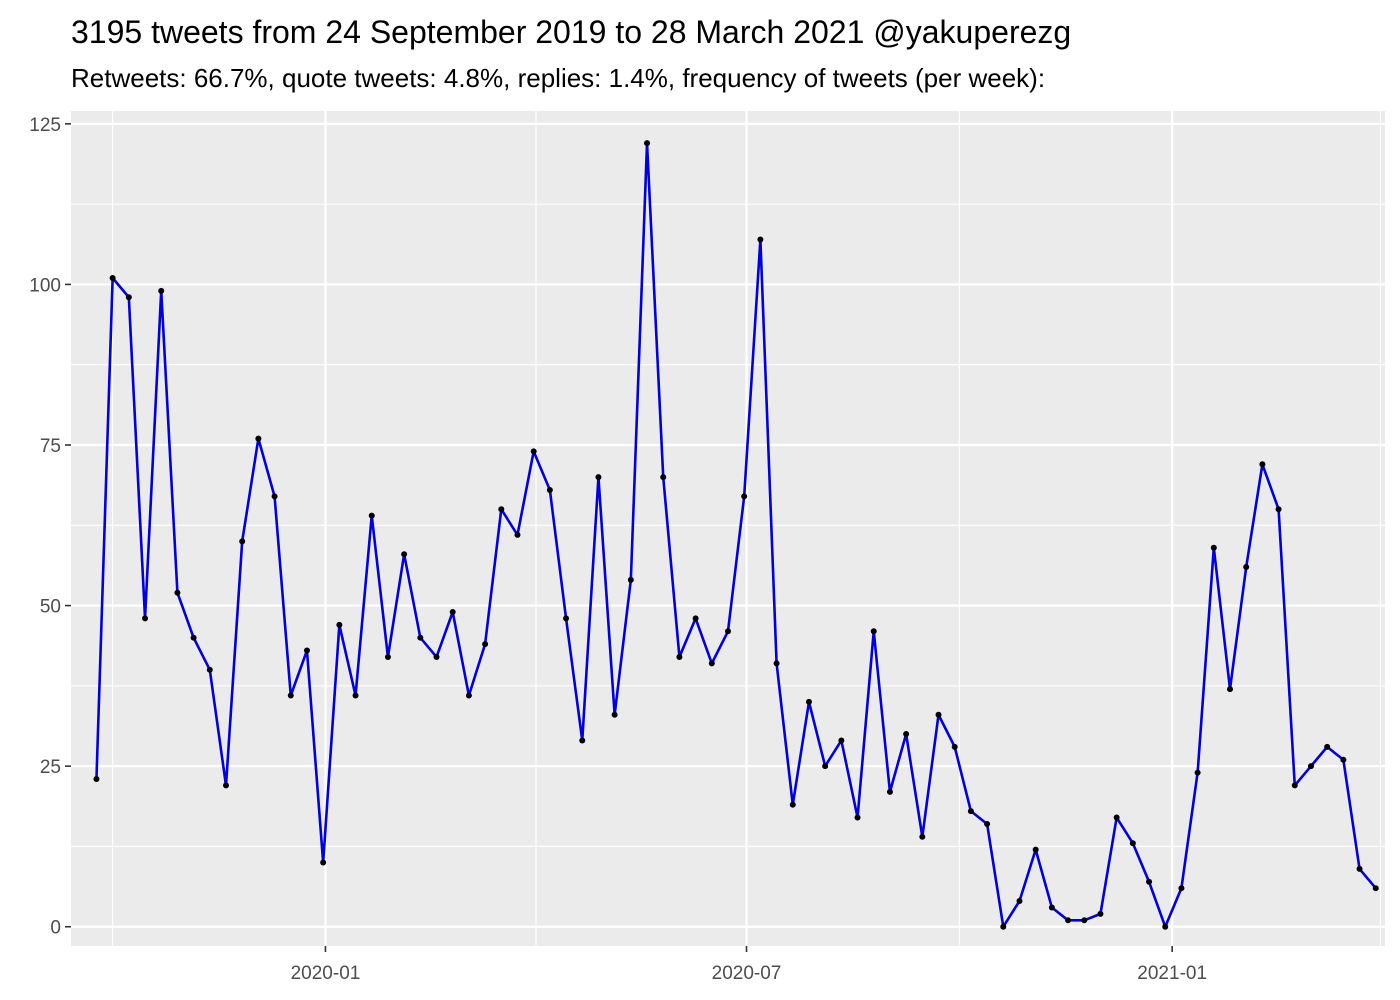 This screenshot has width=1400, height=1000. What do you see at coordinates (1172, 973) in the screenshot?
I see `x-tick-label: 2021-01` at bounding box center [1172, 973].